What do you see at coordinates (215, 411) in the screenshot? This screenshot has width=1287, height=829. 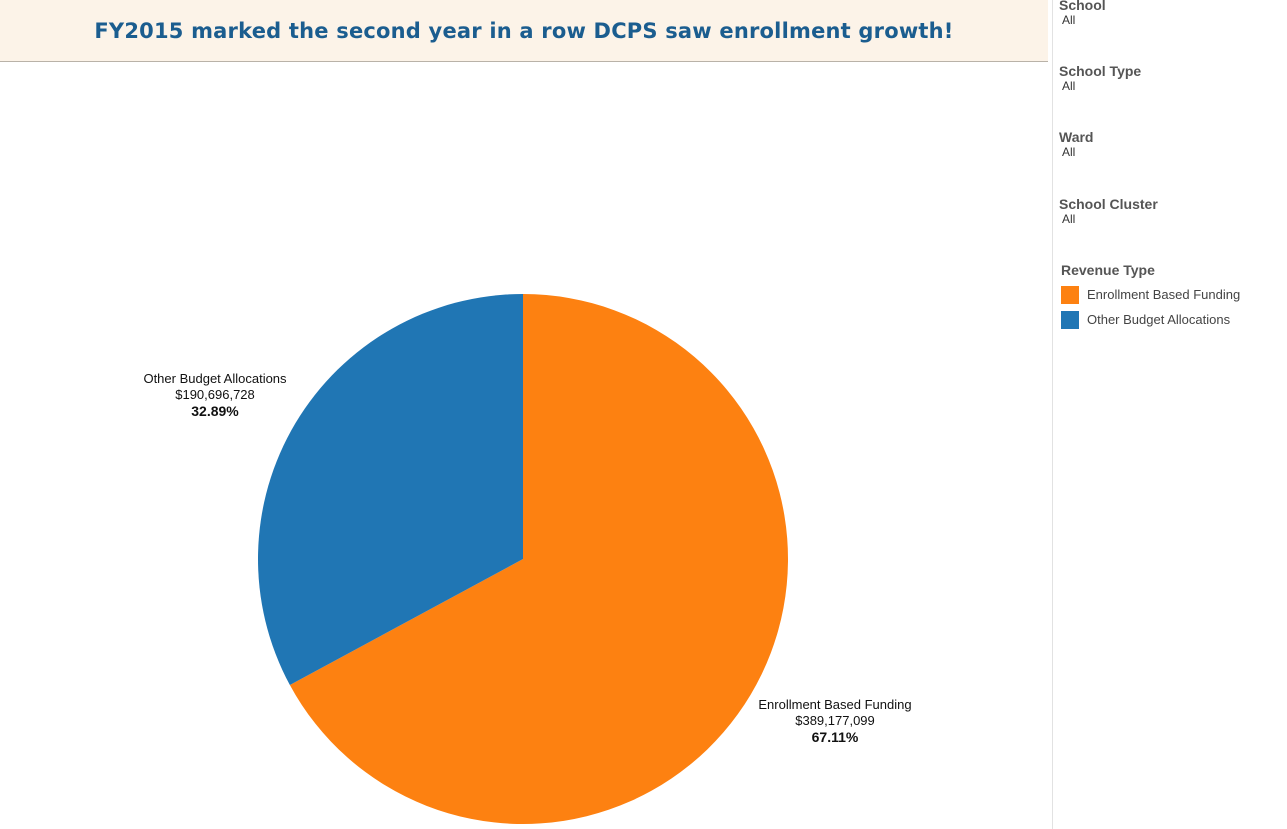 I see `slice-label-percent: 32.89%` at bounding box center [215, 411].